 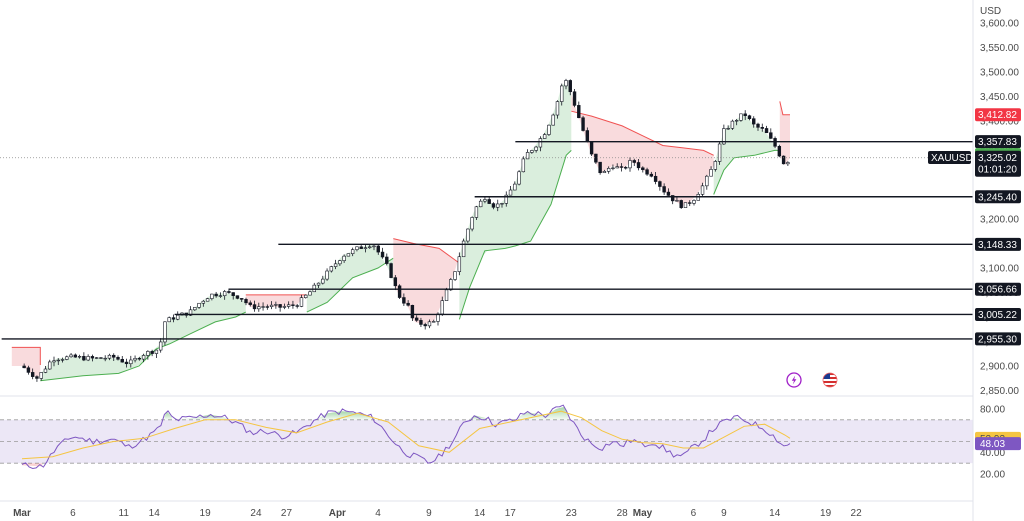 I want to click on date-tick-label: 14, so click(x=155, y=513).